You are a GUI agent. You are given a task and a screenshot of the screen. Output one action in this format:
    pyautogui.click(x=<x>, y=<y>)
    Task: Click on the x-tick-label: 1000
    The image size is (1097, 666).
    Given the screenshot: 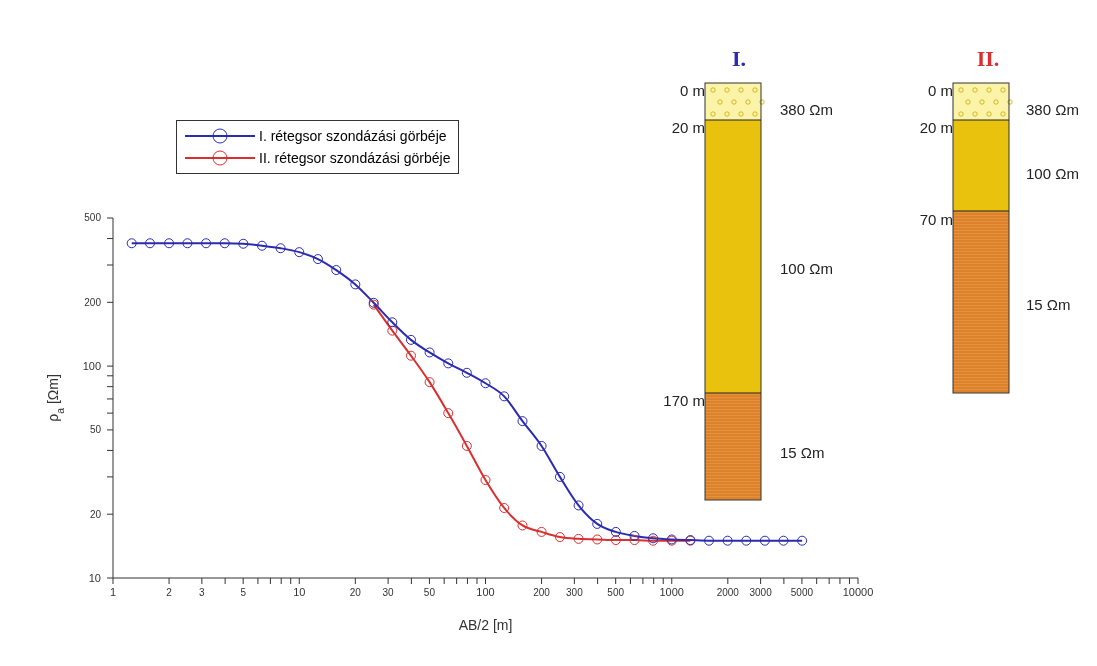 What is the action you would take?
    pyautogui.click(x=671, y=592)
    